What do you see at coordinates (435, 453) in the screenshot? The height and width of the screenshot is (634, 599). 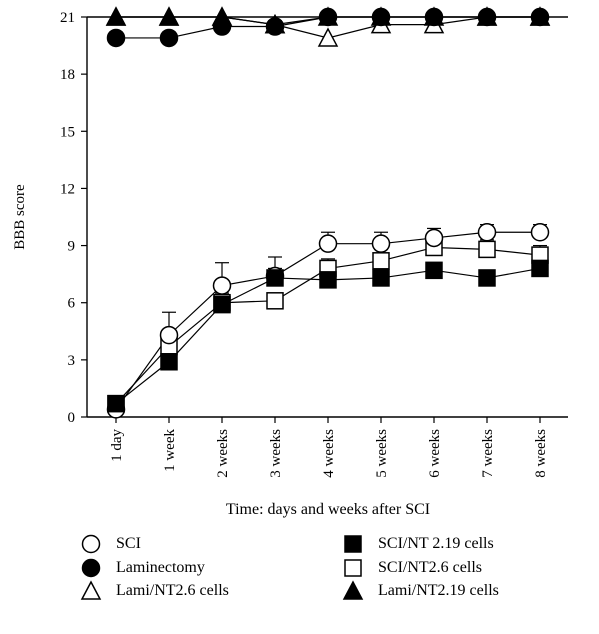 I see `x-tick-label: 6 weeks` at bounding box center [435, 453].